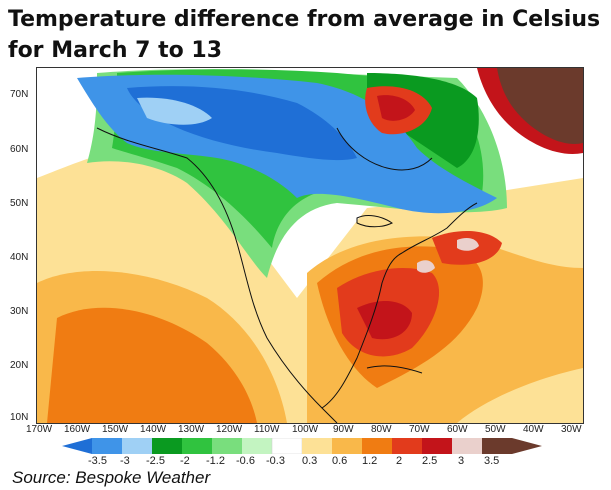 The height and width of the screenshot is (490, 611). What do you see at coordinates (495, 429) in the screenshot?
I see `lon-label-50w: 50W` at bounding box center [495, 429].